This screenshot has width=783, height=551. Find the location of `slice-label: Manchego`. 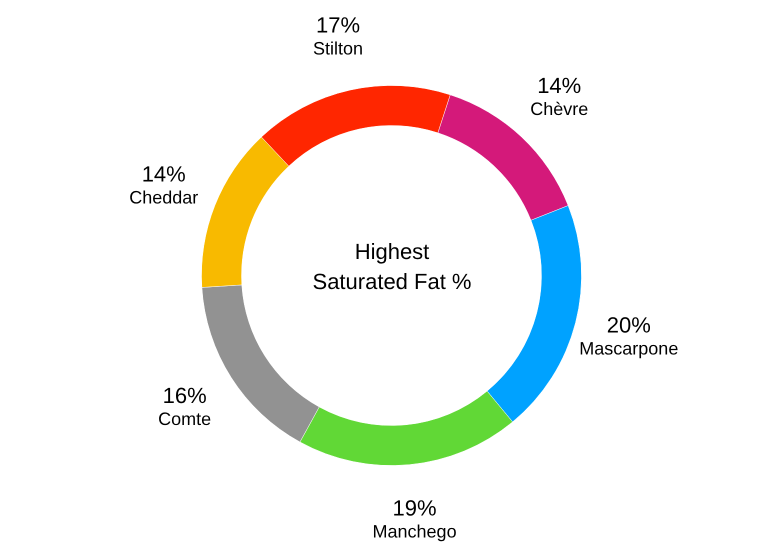

slice-label: Manchego is located at coordinates (414, 531).